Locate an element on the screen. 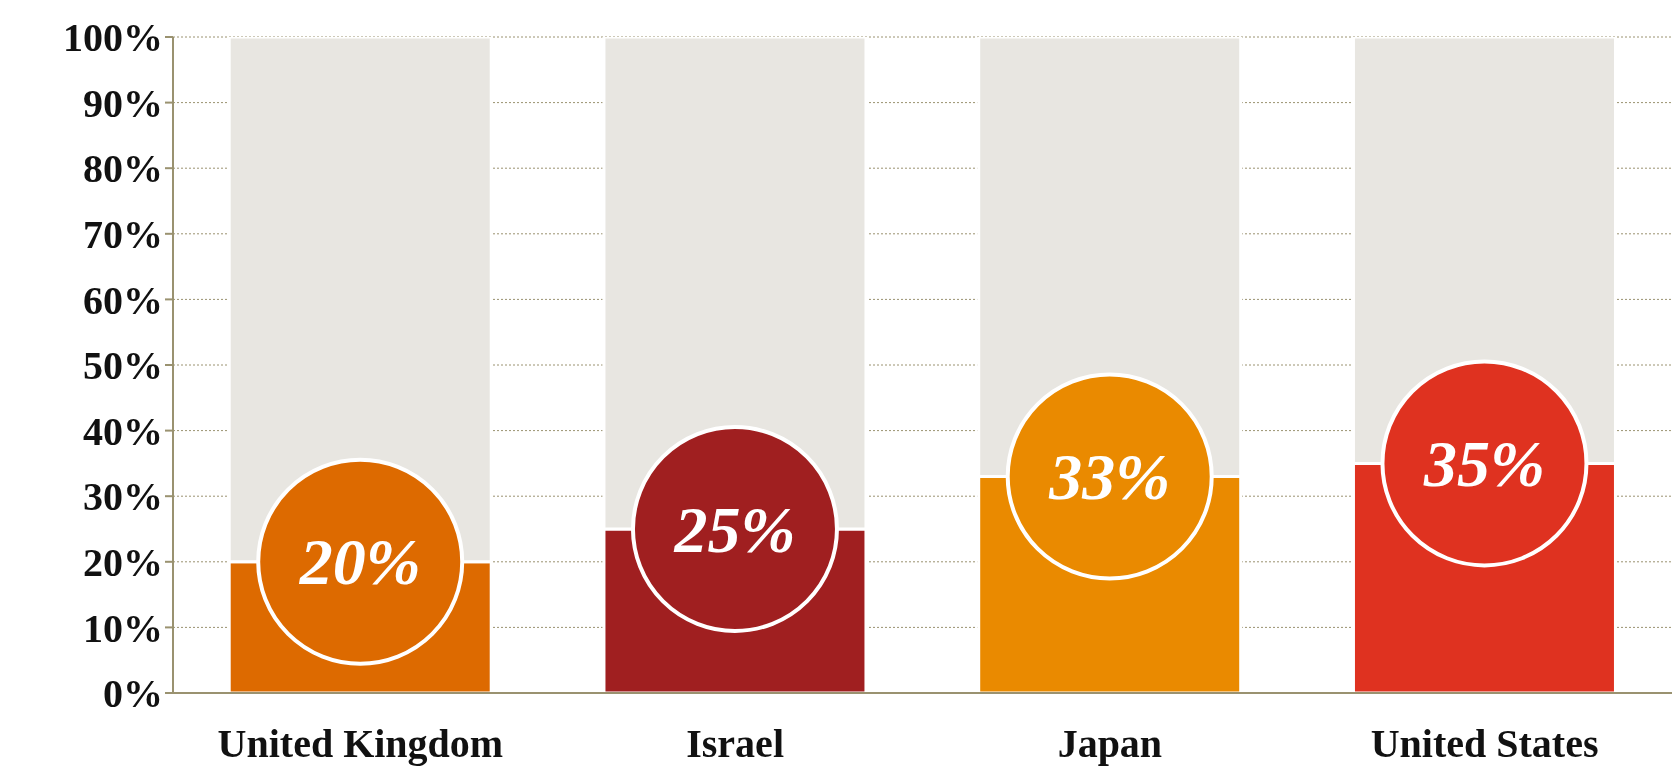  y-tick-label: 0% is located at coordinates (133, 694).